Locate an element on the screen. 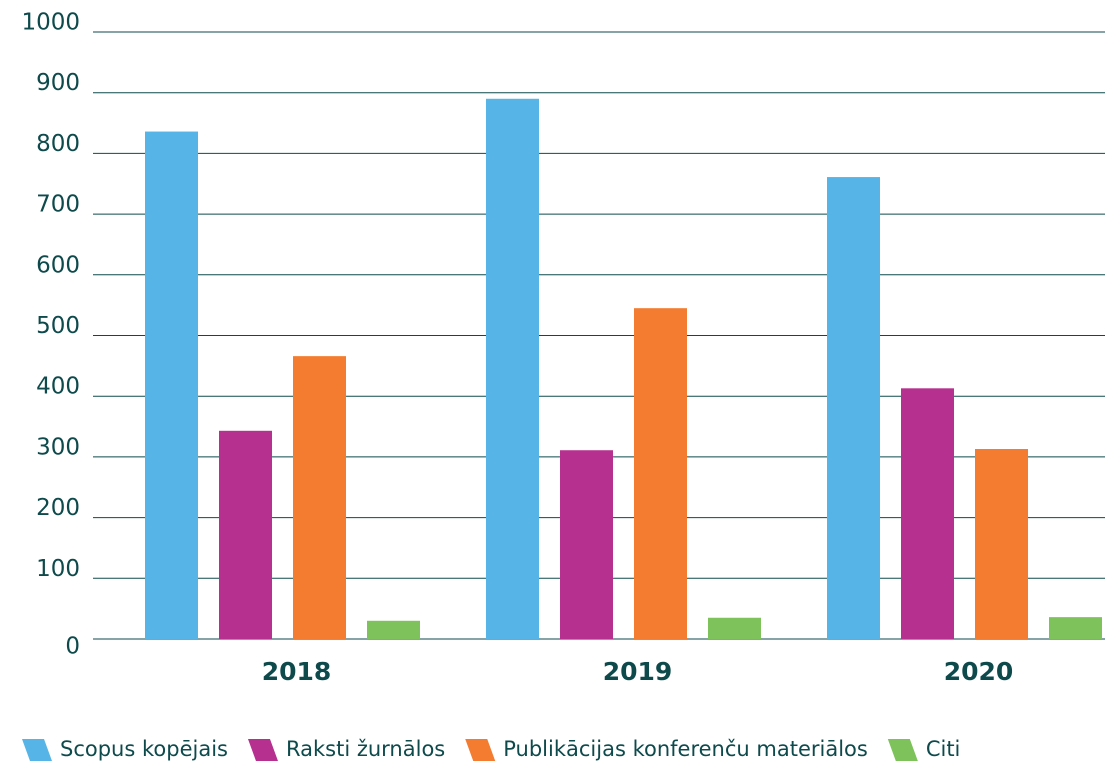  y-tick-label: 1000 is located at coordinates (50, 23).